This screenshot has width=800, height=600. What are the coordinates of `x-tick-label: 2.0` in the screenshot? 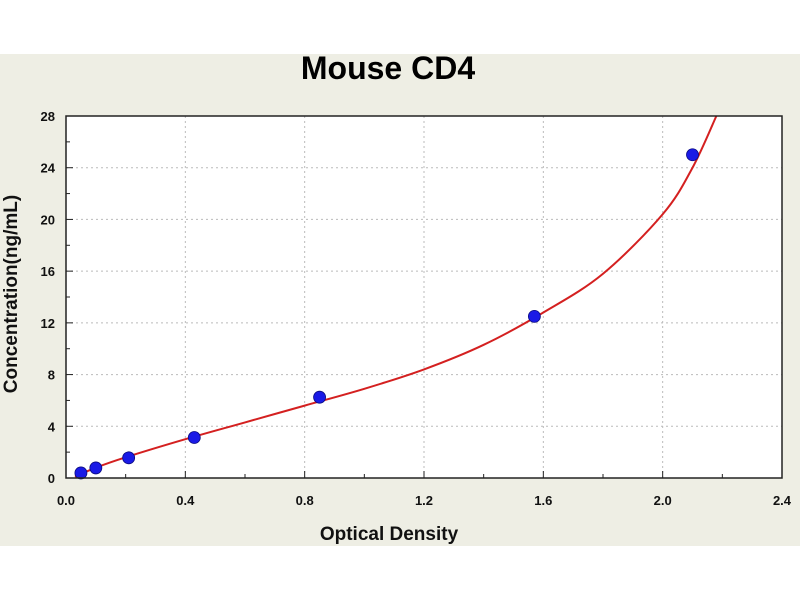 It's located at (663, 500).